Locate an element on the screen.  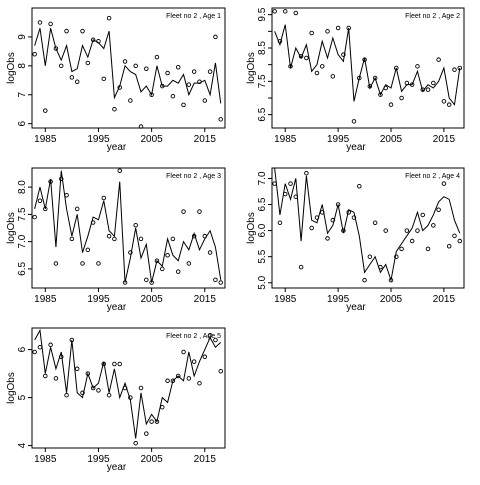
y-tick-label: 7.5 is located at coordinates (262, 81).